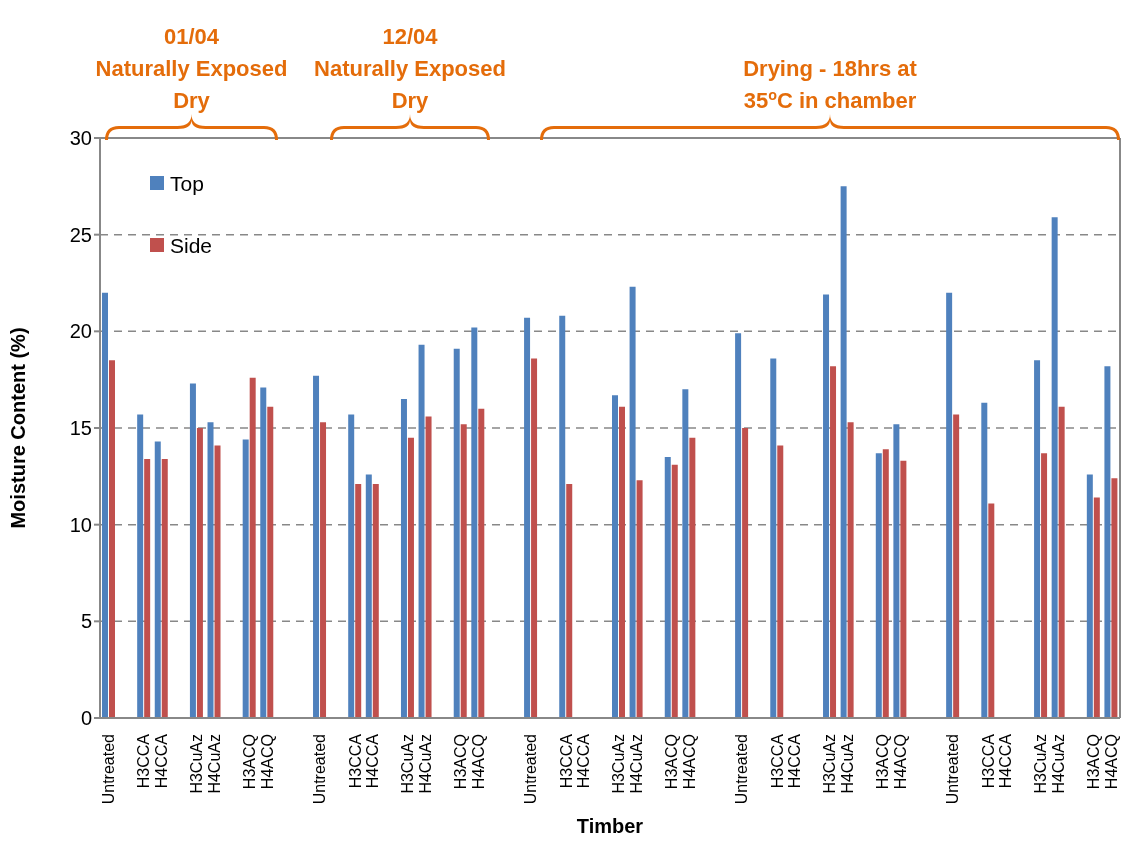  Describe the element at coordinates (80, 428) in the screenshot. I see `y-tick-label: 15` at that location.